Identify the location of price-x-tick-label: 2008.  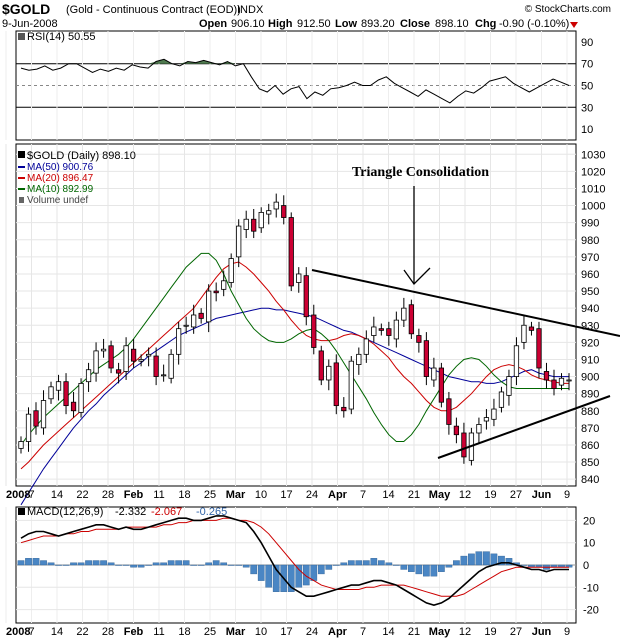
(18, 495).